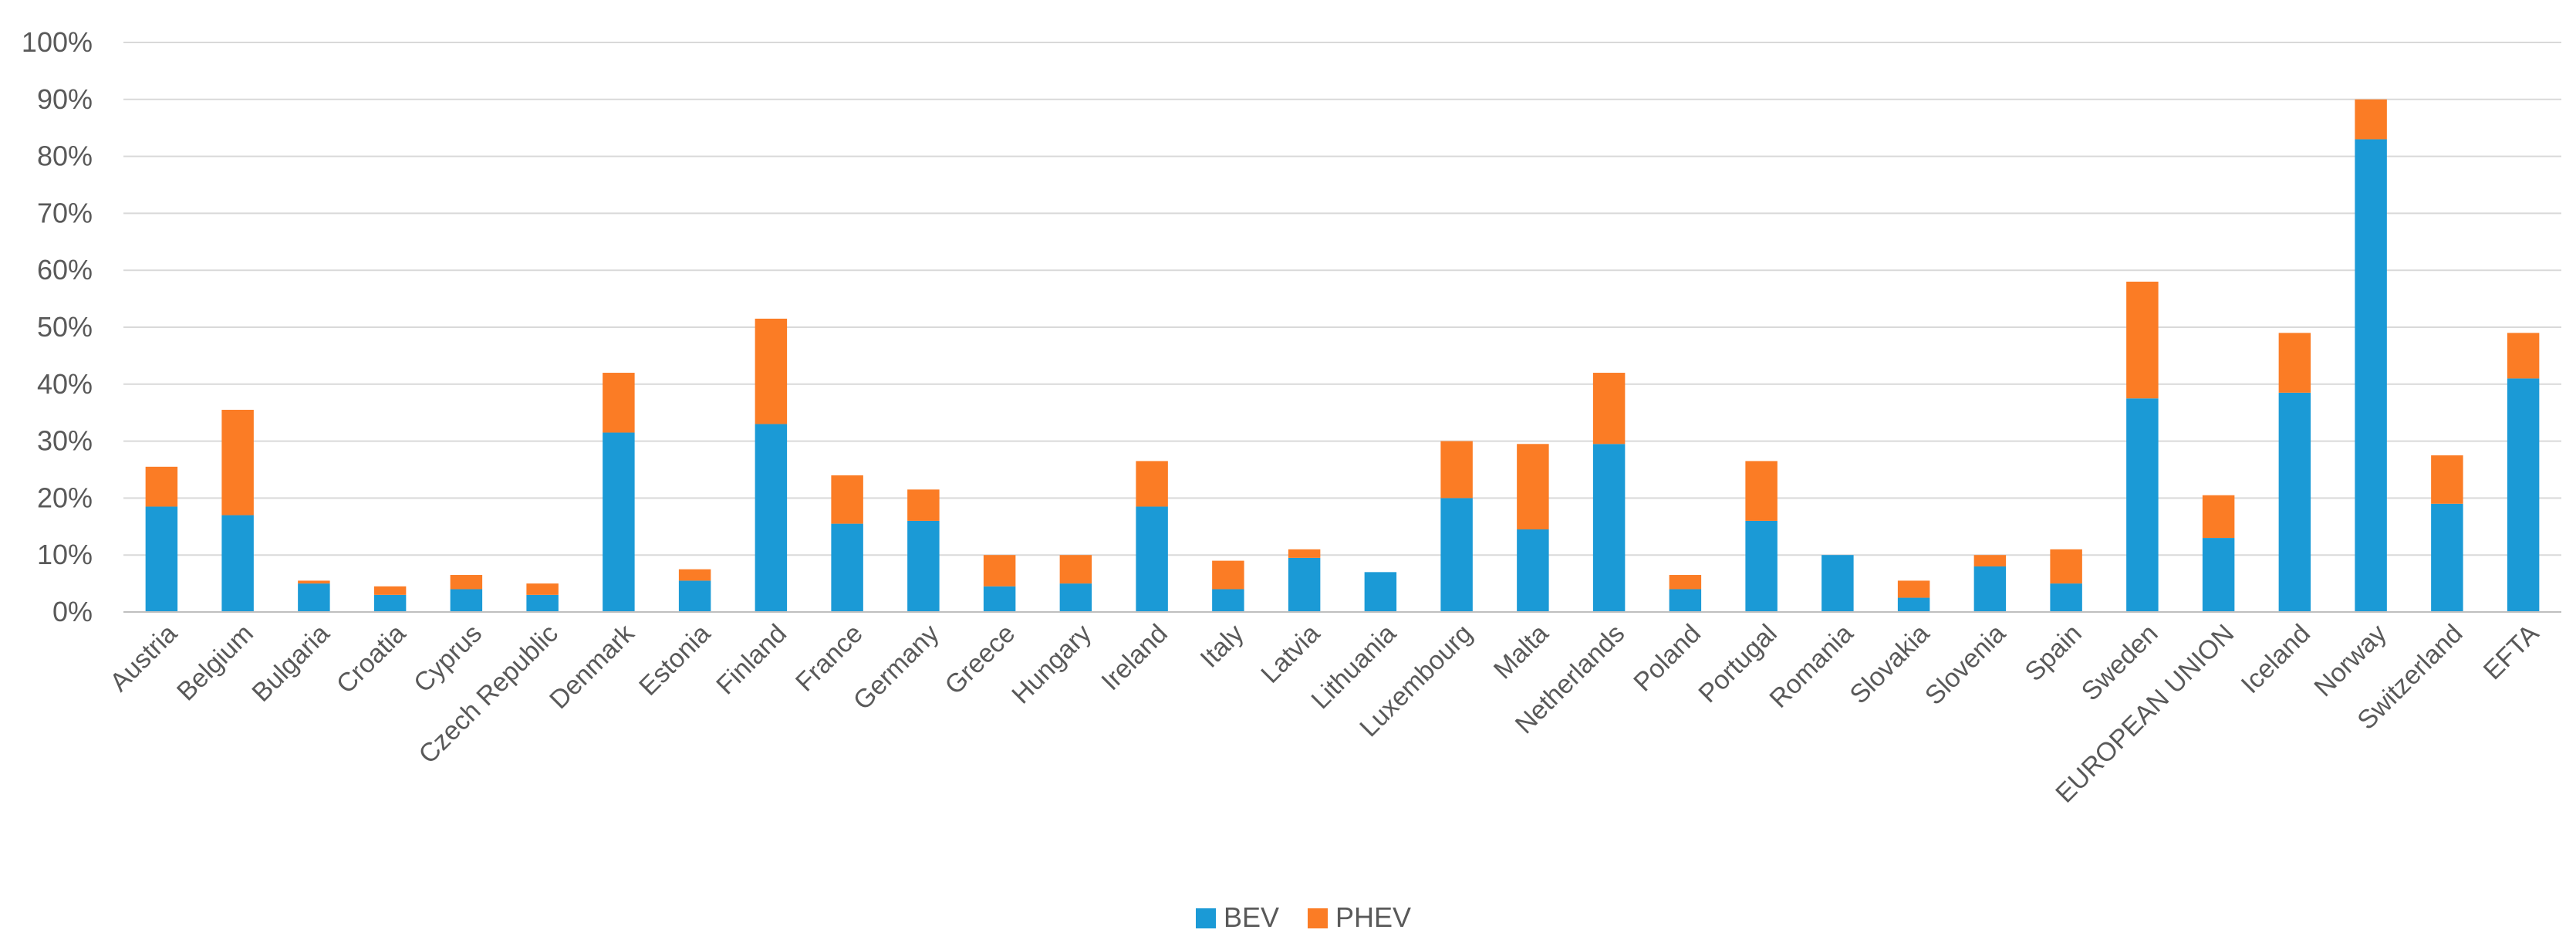 The height and width of the screenshot is (950, 2576). I want to click on y-tick-label: 80%, so click(65, 156).